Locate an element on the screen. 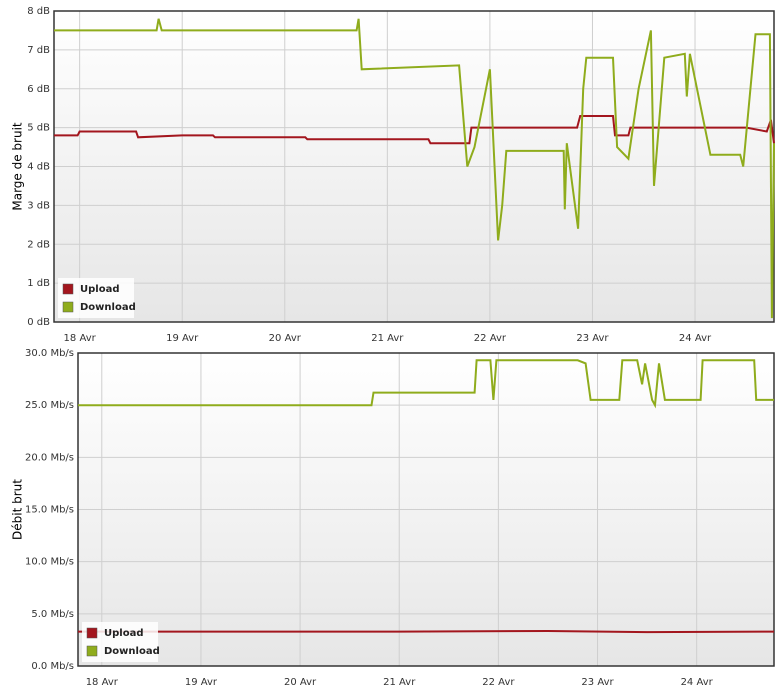  y-tick-label: 15.0 Mb/s is located at coordinates (49, 510).